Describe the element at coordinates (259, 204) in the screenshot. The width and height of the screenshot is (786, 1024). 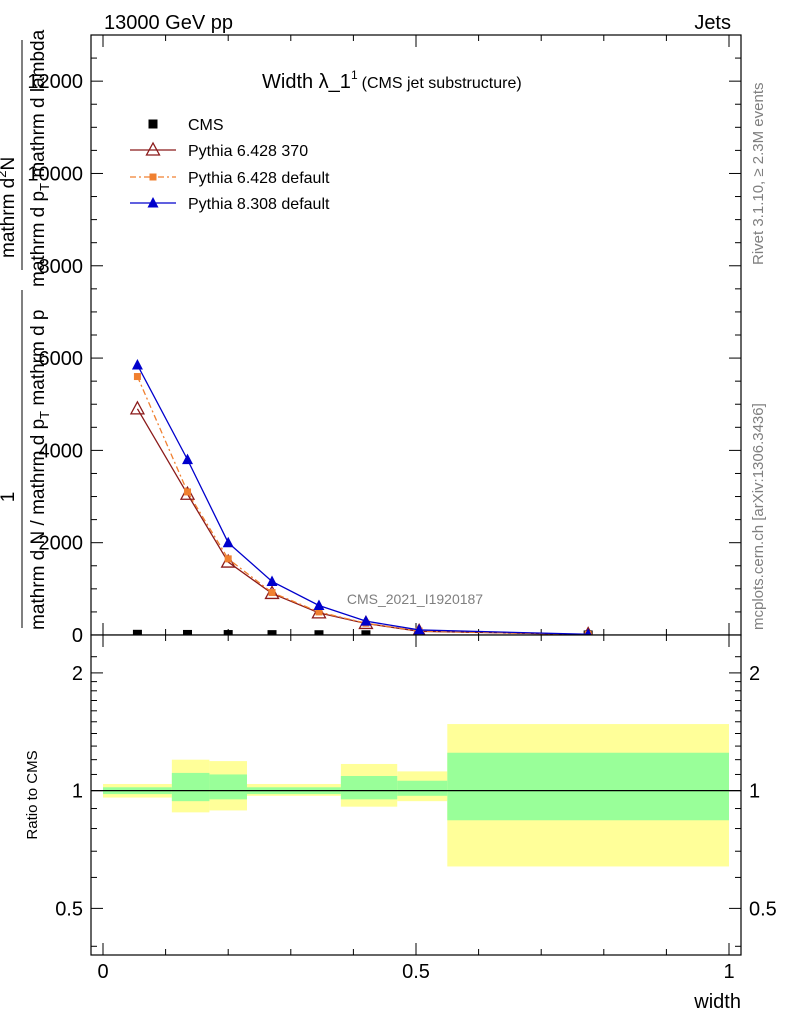
I see `legend-label: Pythia 8.308 default` at that location.